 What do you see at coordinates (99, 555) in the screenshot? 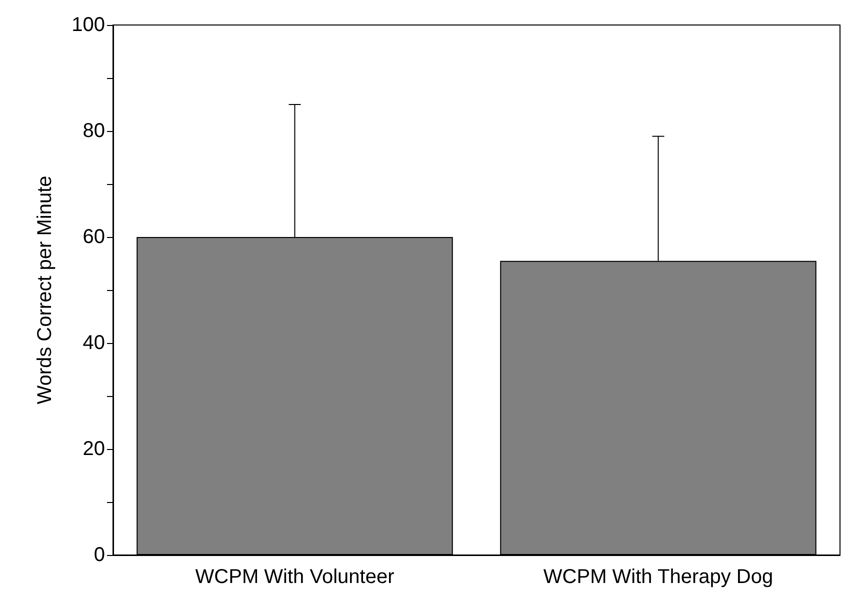
I see `y-tick-label: 0` at bounding box center [99, 555].